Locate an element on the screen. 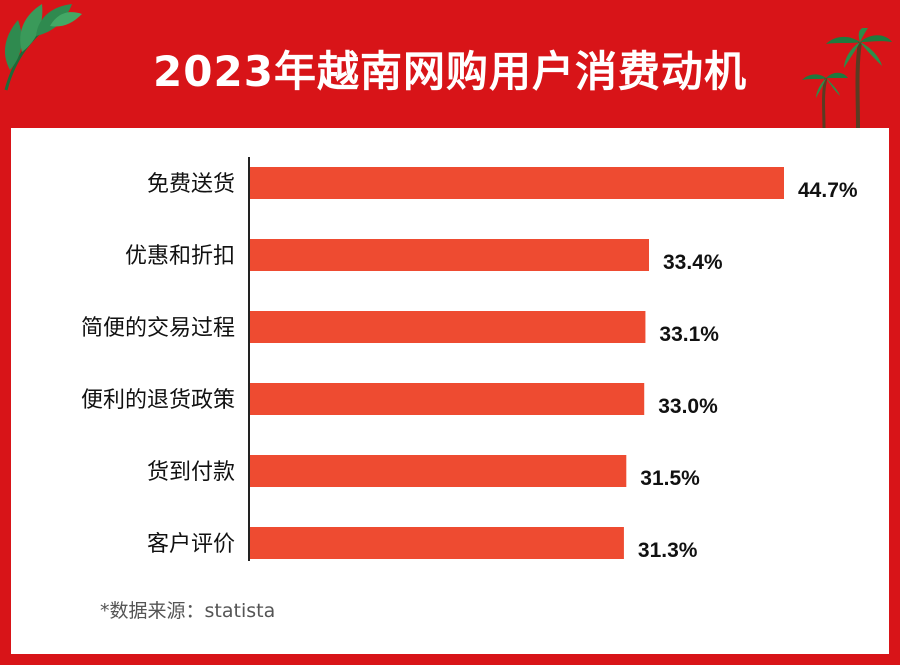  palm-tree-icon is located at coordinates (847, 78).